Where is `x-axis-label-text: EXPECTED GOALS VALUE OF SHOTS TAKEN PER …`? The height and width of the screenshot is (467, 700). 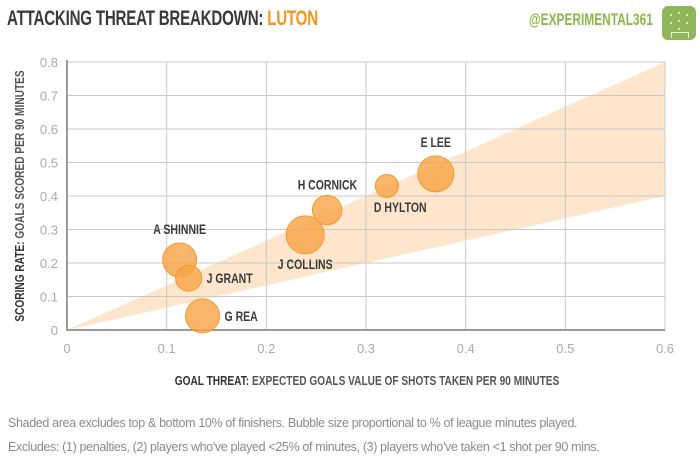
x-axis-label-text: EXPECTED GOALS VALUE OF SHOTS TAKEN PER … is located at coordinates (406, 381).